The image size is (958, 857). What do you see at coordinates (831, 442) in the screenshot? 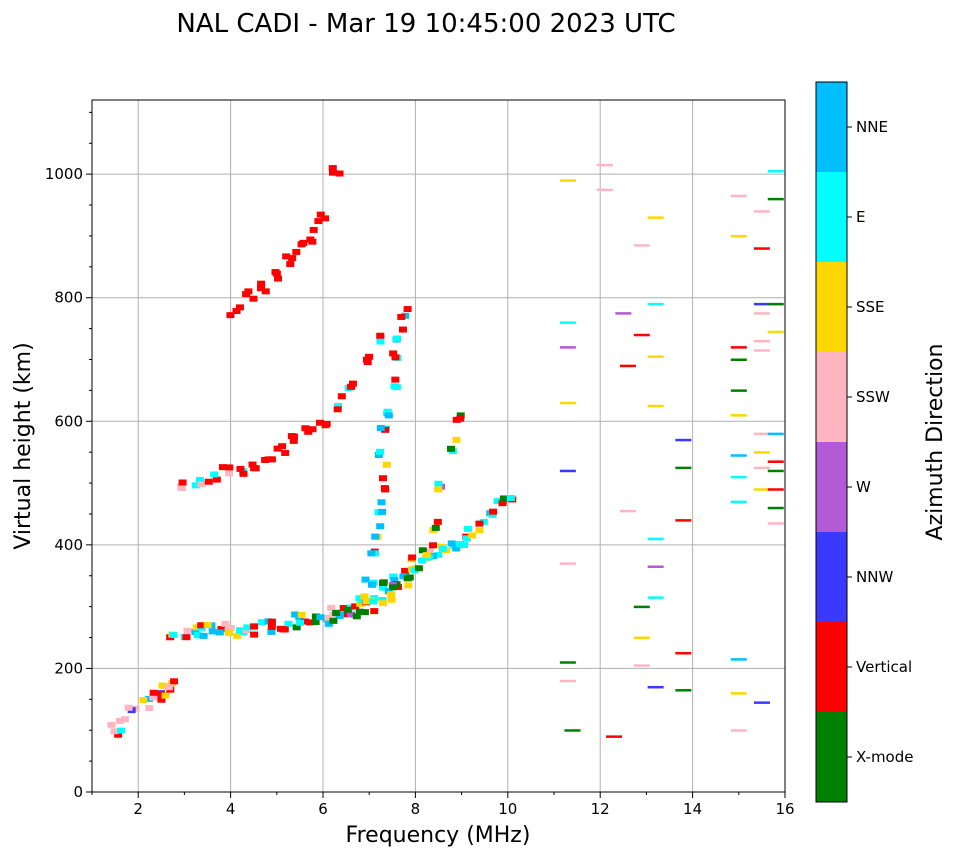
I see `colorbar-frame` at bounding box center [831, 442].